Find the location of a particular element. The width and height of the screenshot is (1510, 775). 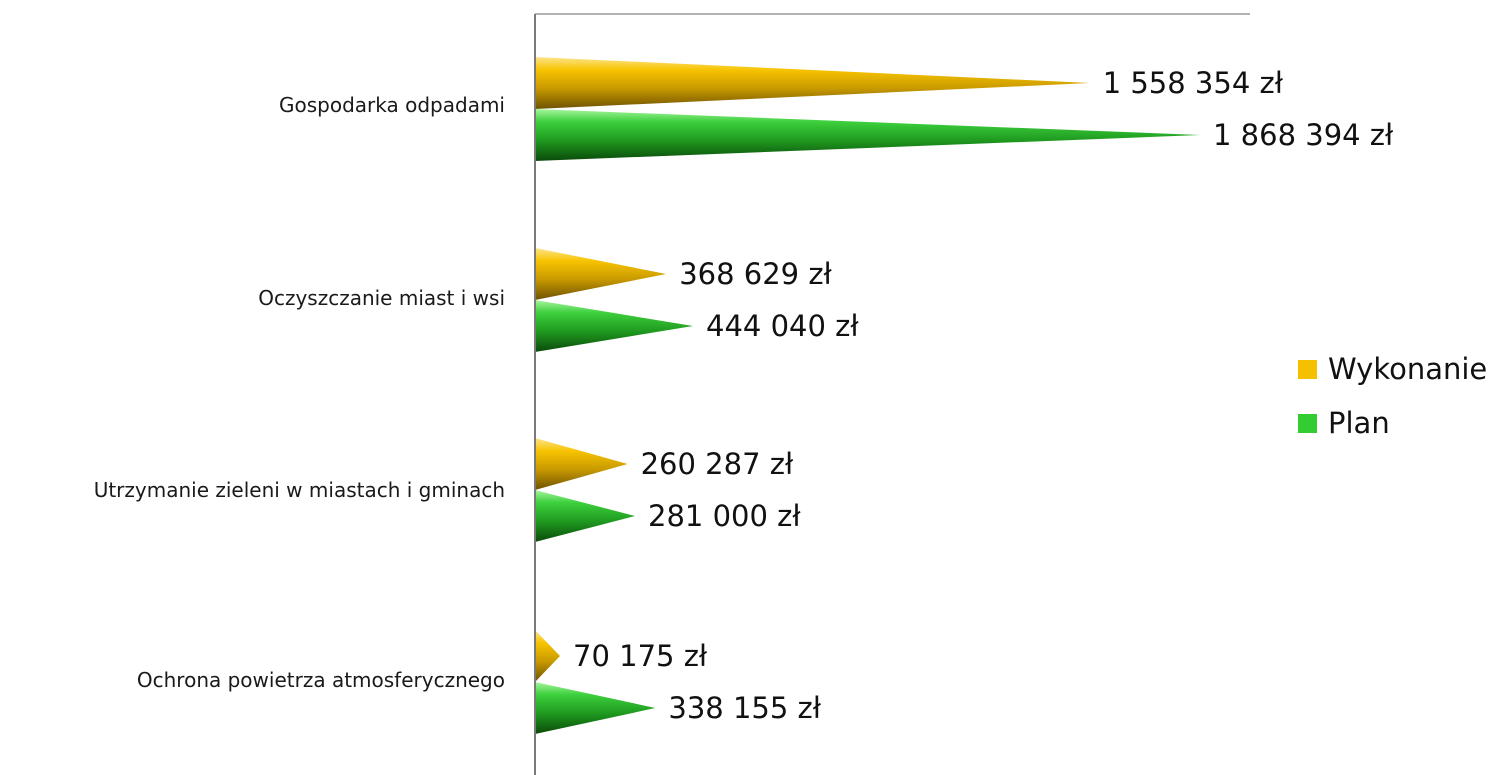

legend-swatch-wykonanie is located at coordinates (1307, 369).